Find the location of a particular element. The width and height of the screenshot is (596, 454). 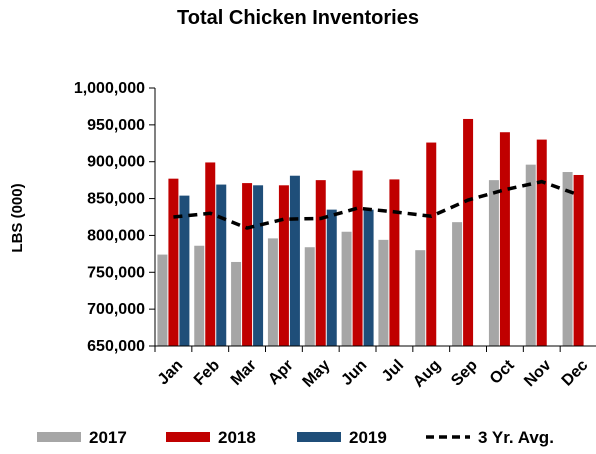

bar-2017-Jul is located at coordinates (383, 292).